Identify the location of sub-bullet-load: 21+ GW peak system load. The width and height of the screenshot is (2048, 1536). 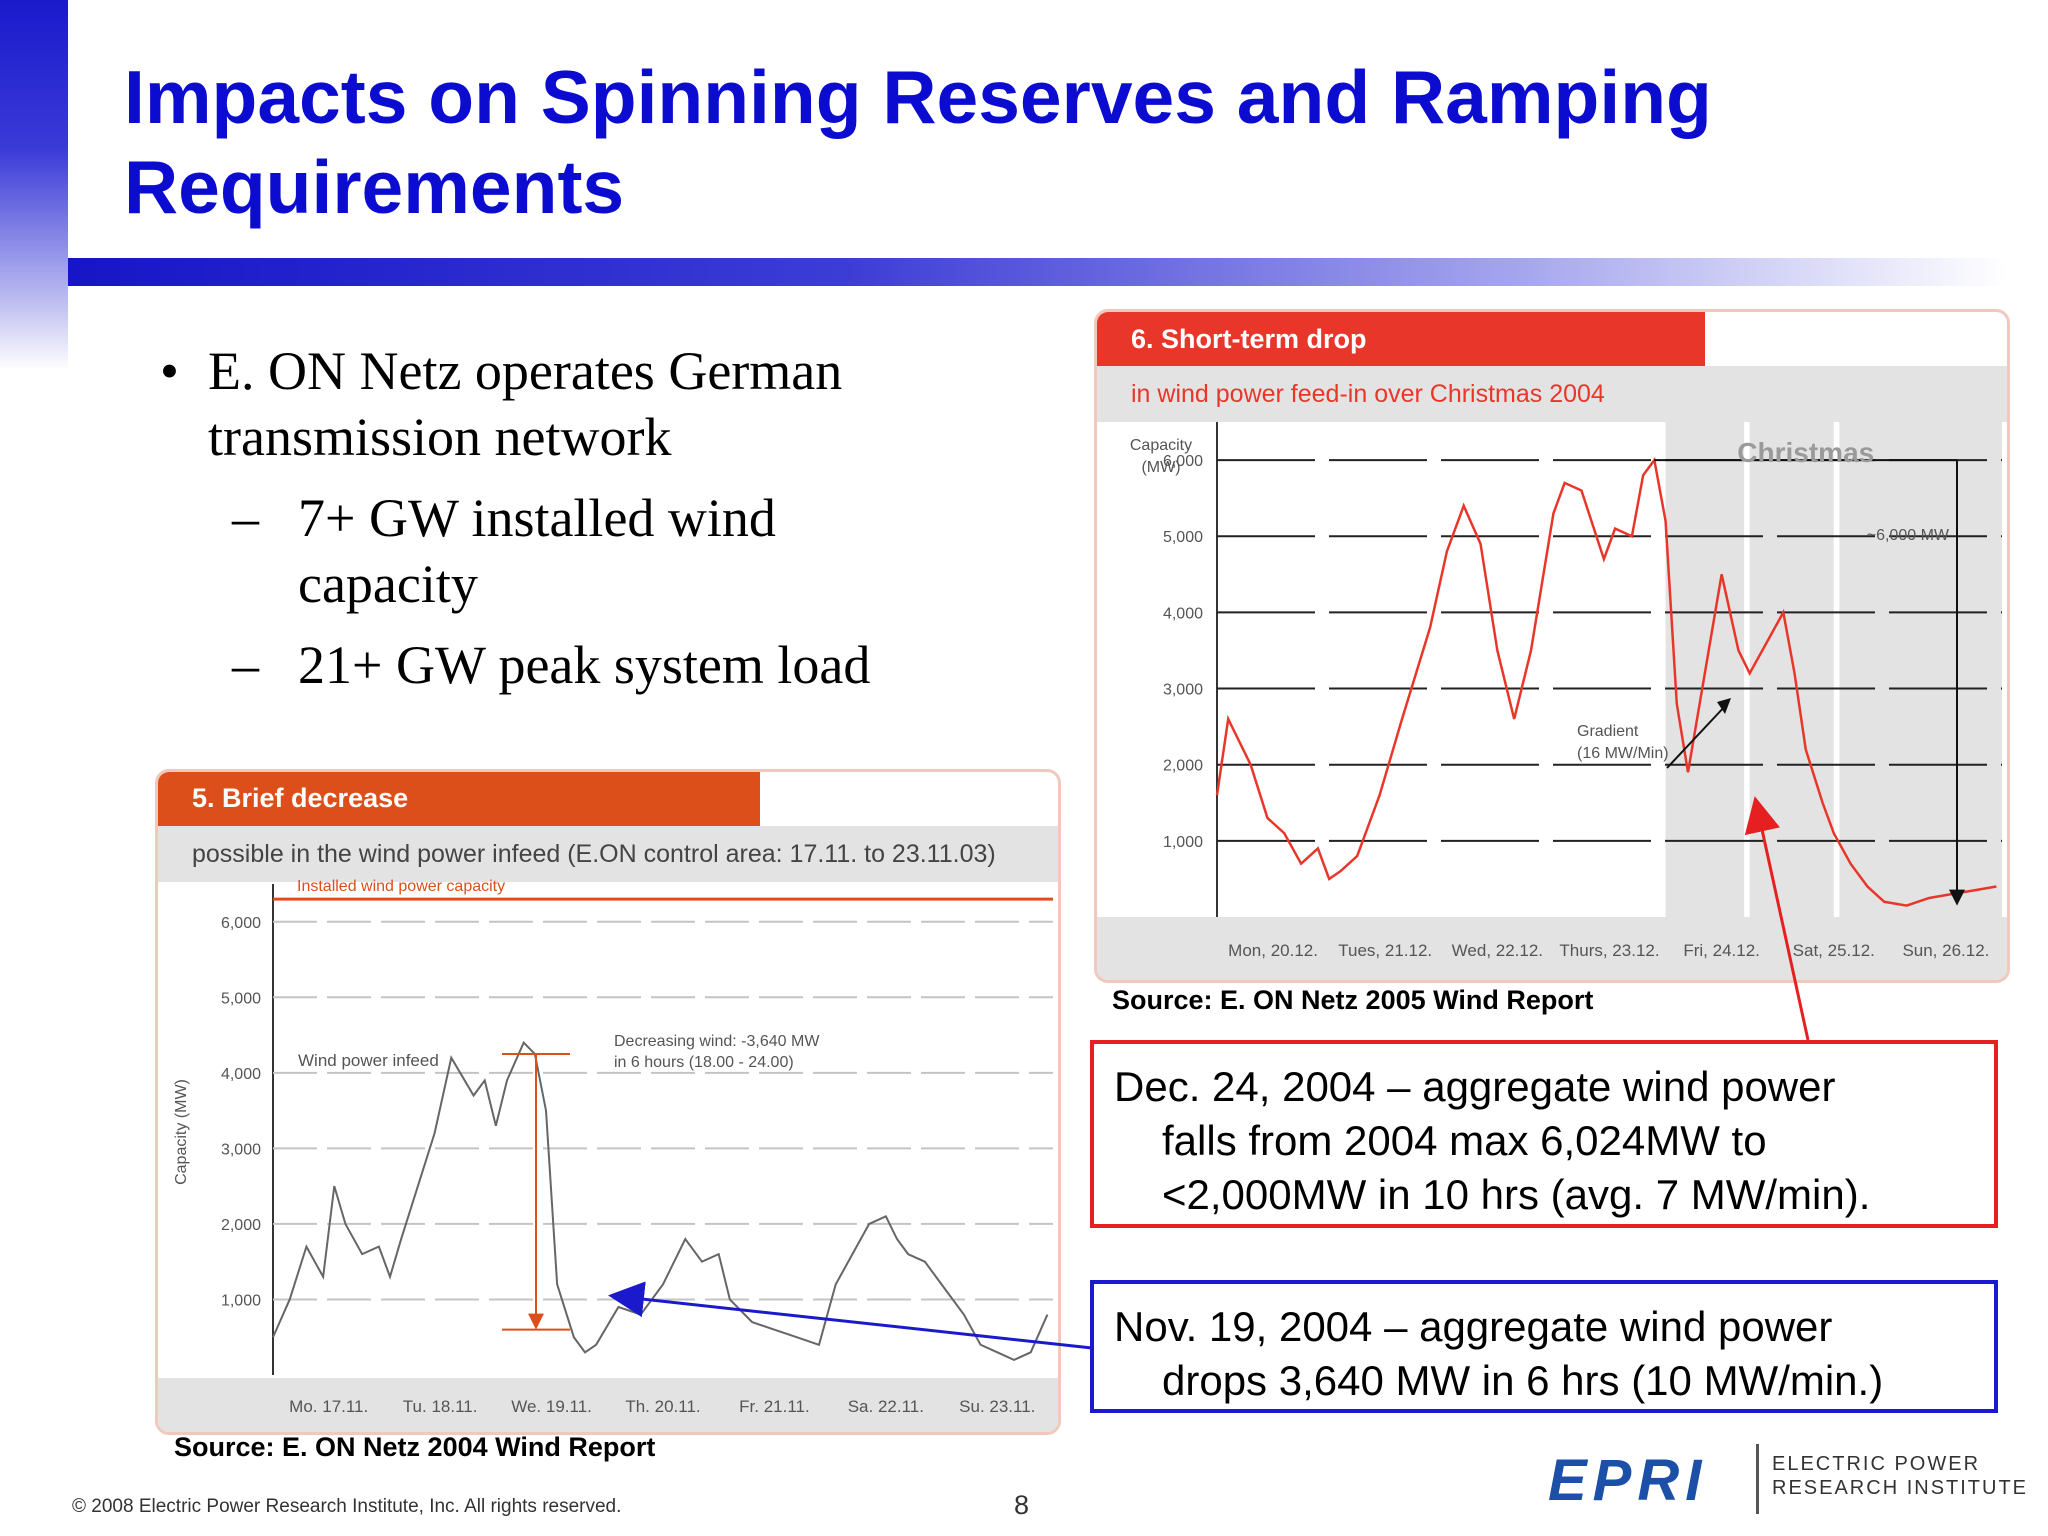
(584, 665).